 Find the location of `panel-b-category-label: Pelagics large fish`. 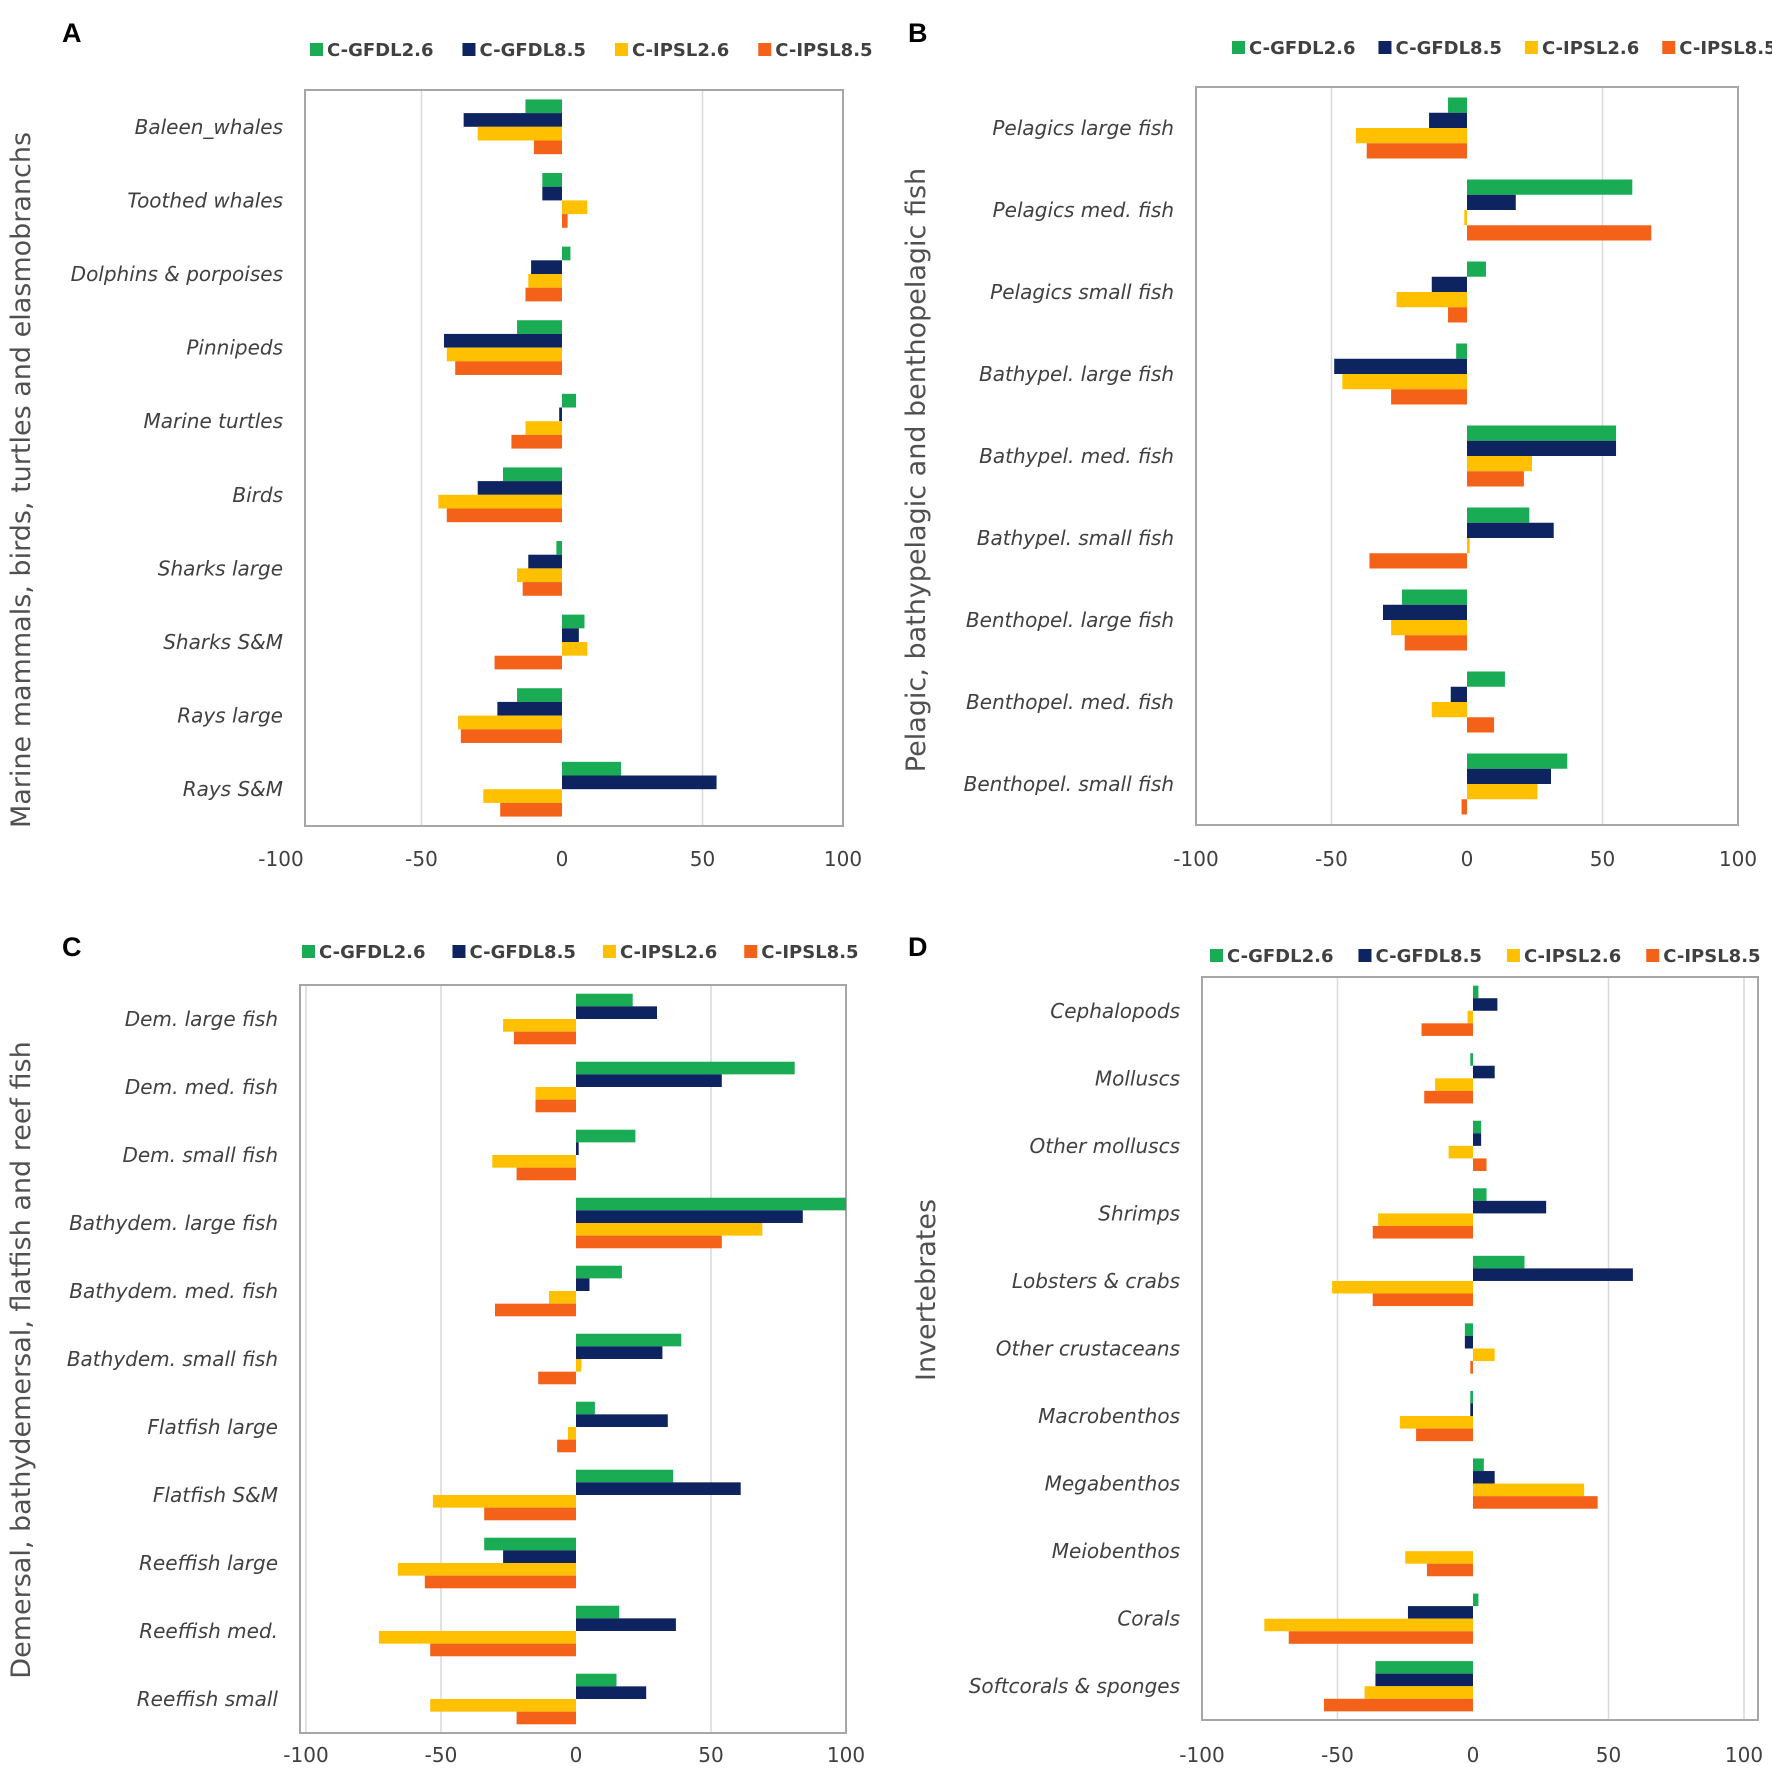

panel-b-category-label: Pelagics large fish is located at coordinates (1083, 128).